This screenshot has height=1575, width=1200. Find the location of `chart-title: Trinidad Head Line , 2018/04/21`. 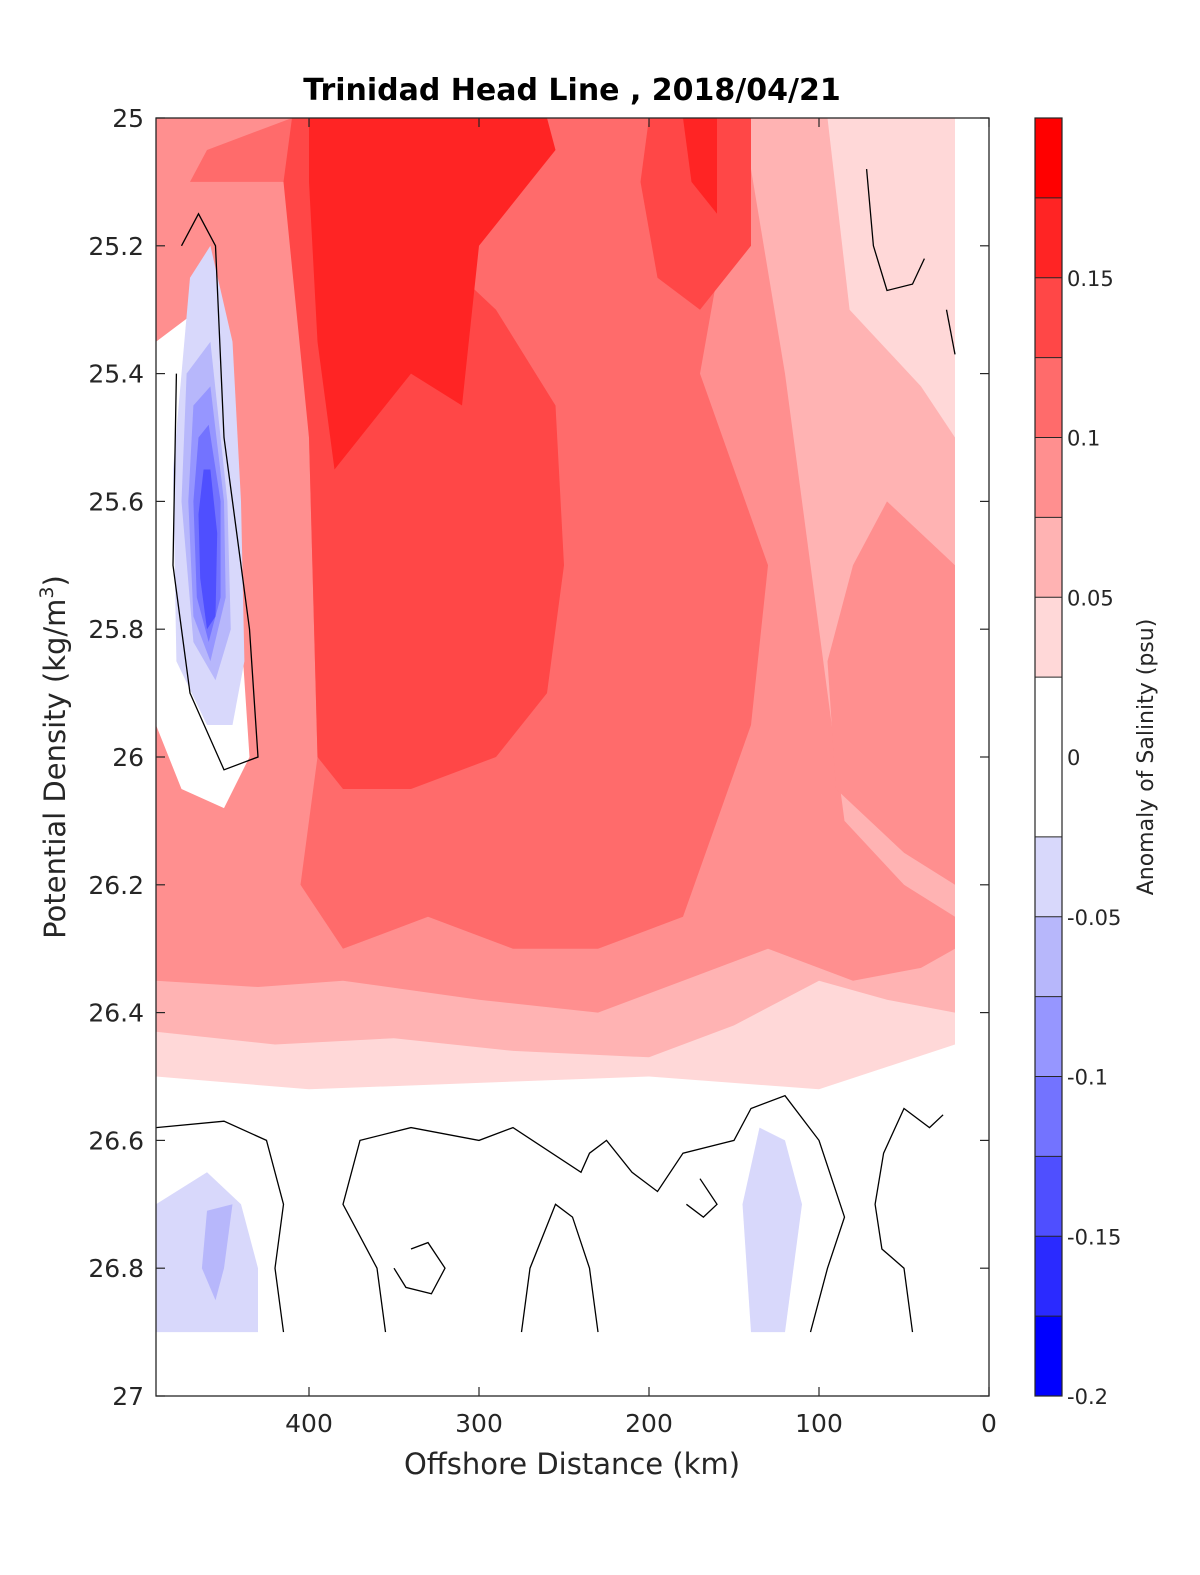

chart-title: Trinidad Head Line , 2018/04/21 is located at coordinates (571, 90).